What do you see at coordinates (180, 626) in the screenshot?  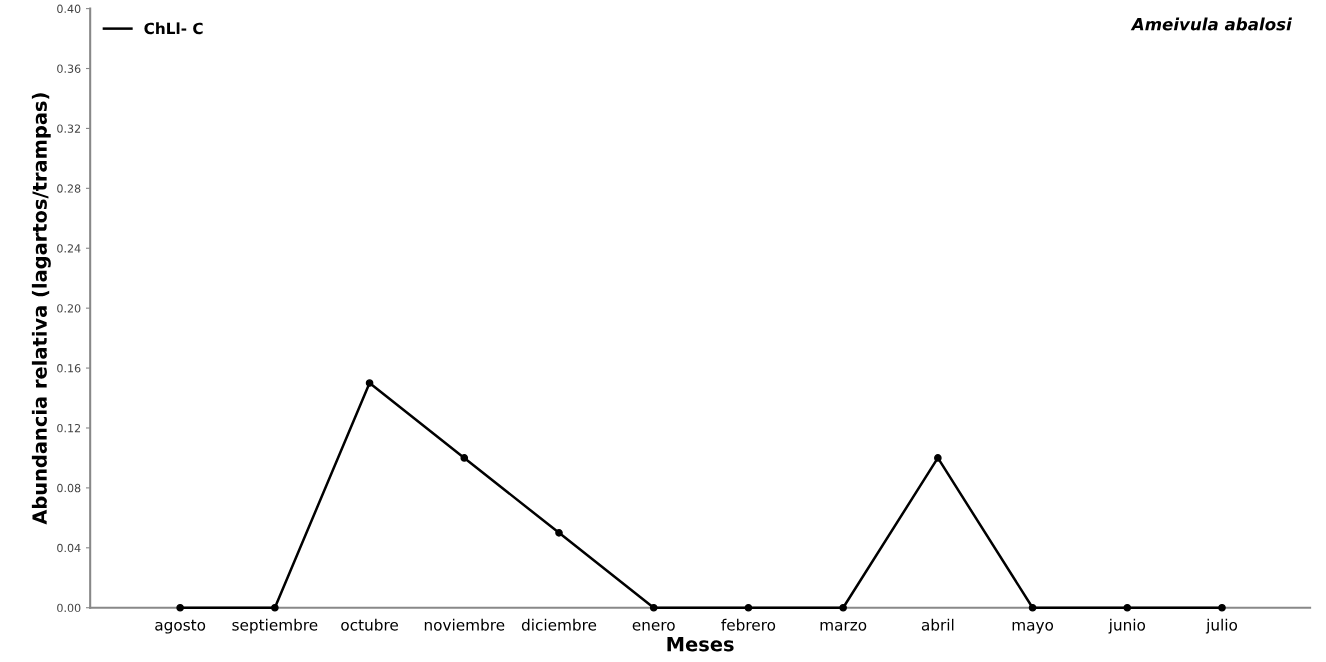 I see `x-tick-label: agosto` at bounding box center [180, 626].